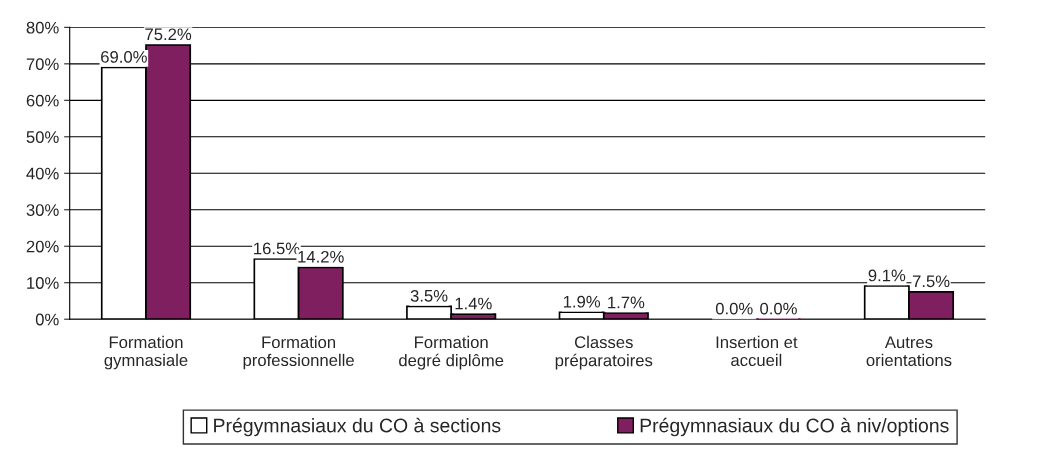 This screenshot has width=1056, height=456. What do you see at coordinates (47, 319) in the screenshot?
I see `y-tick-label: 0%` at bounding box center [47, 319].